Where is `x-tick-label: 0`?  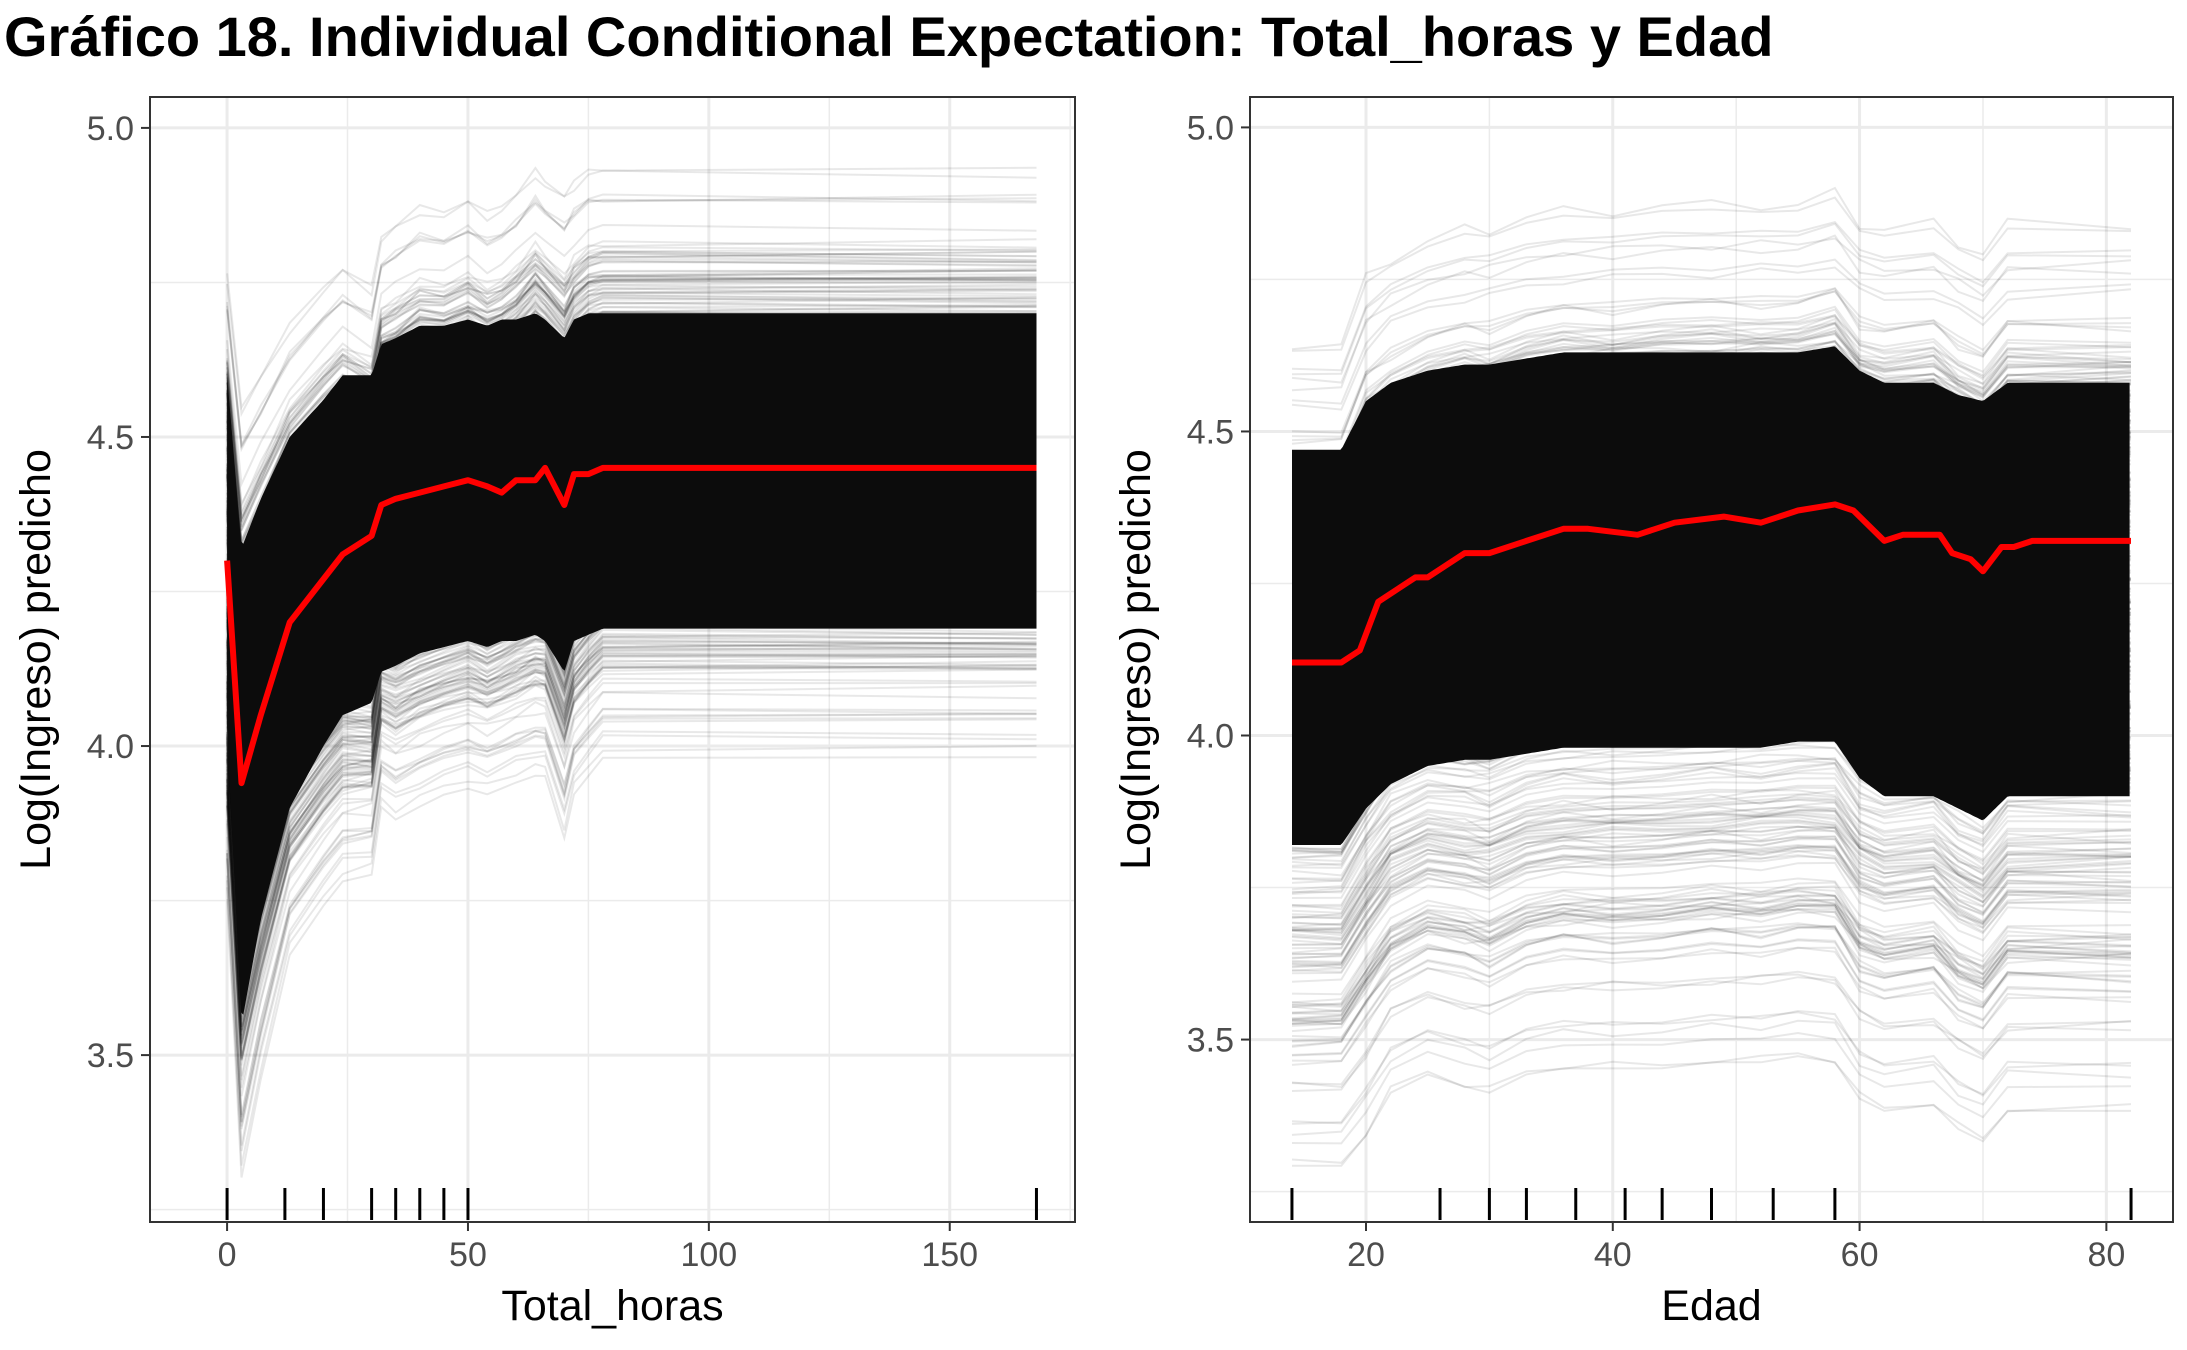
x-tick-label: 0 is located at coordinates (227, 1255).